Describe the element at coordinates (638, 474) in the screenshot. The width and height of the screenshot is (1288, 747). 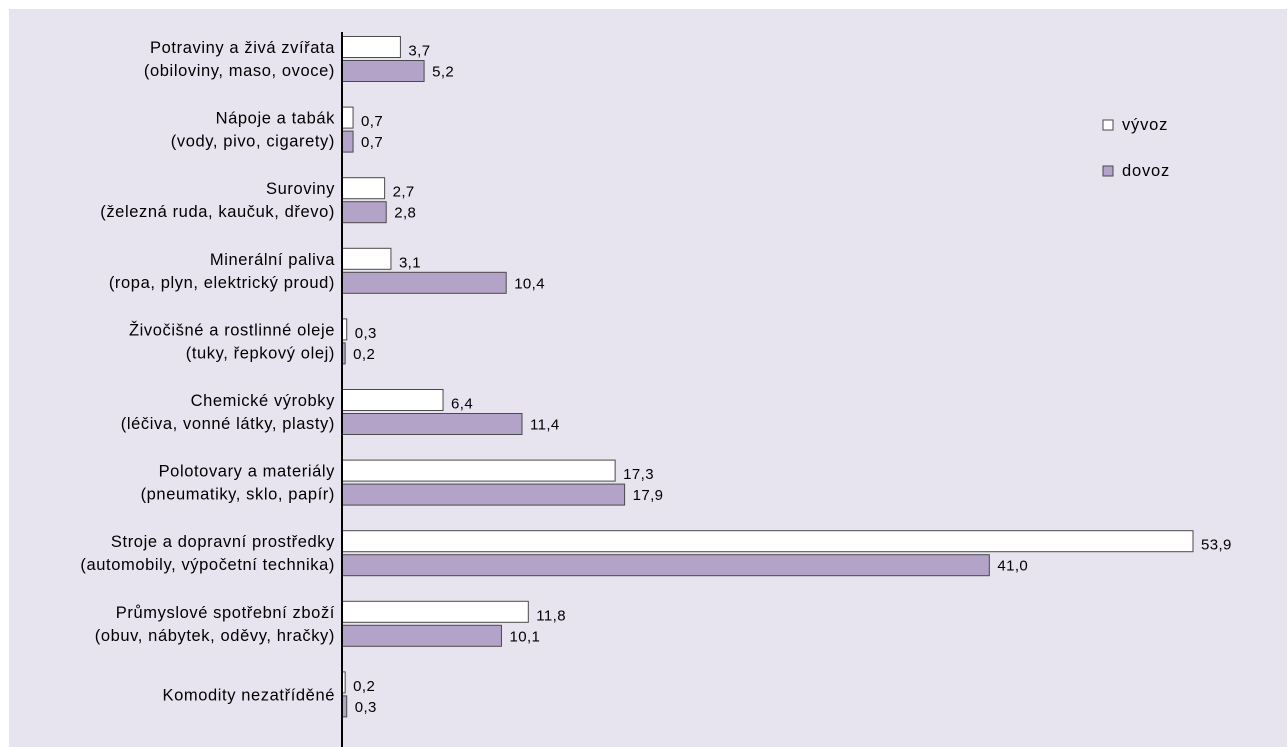
I see `export-value-label-7: 17,3` at that location.